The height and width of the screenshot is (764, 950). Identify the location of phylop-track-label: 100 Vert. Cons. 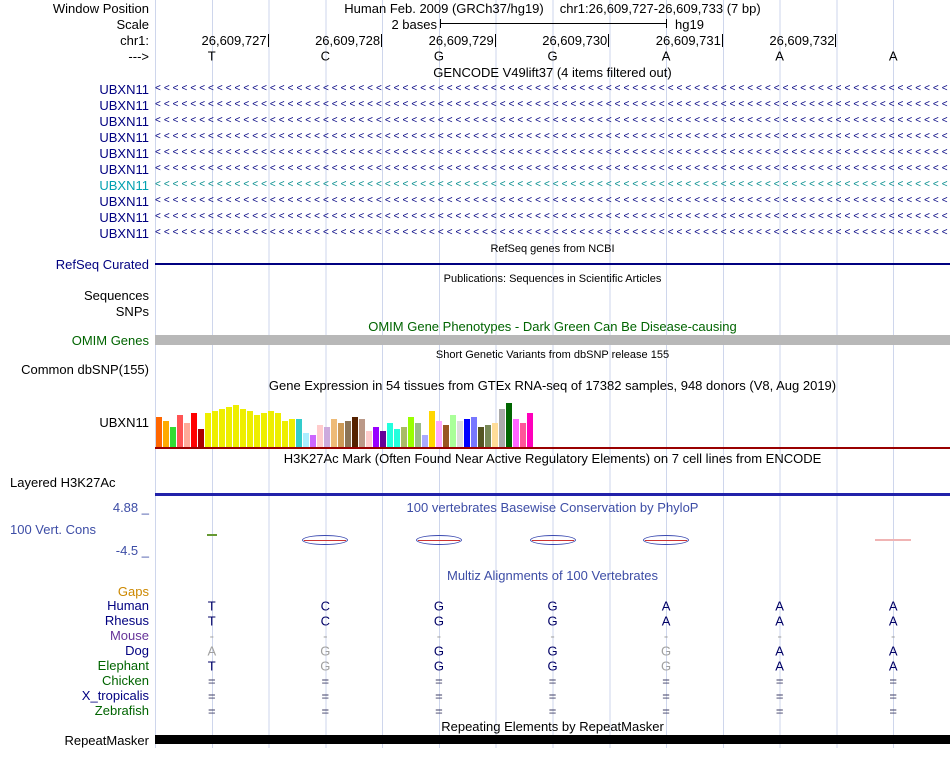
(53, 529).